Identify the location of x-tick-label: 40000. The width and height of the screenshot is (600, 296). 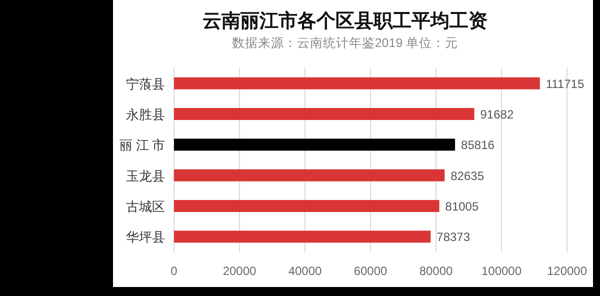
(305, 271).